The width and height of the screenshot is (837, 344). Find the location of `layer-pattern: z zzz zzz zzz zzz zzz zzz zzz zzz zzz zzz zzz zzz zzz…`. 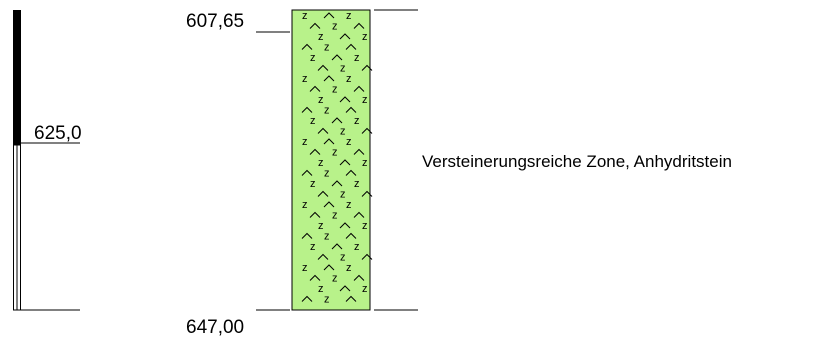

layer-pattern: z zzz zzz zzz zzz zzz zzz zzz zzz zzz zzz zzz zzz zzz… is located at coordinates (337, 158).